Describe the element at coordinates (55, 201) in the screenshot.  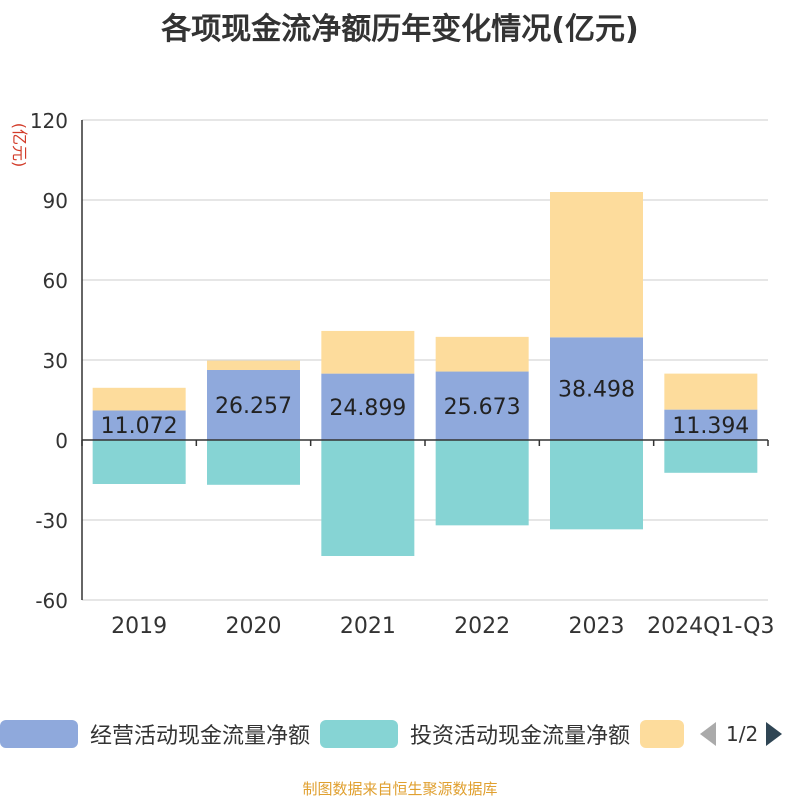
I see `y-tick-label: 90` at that location.